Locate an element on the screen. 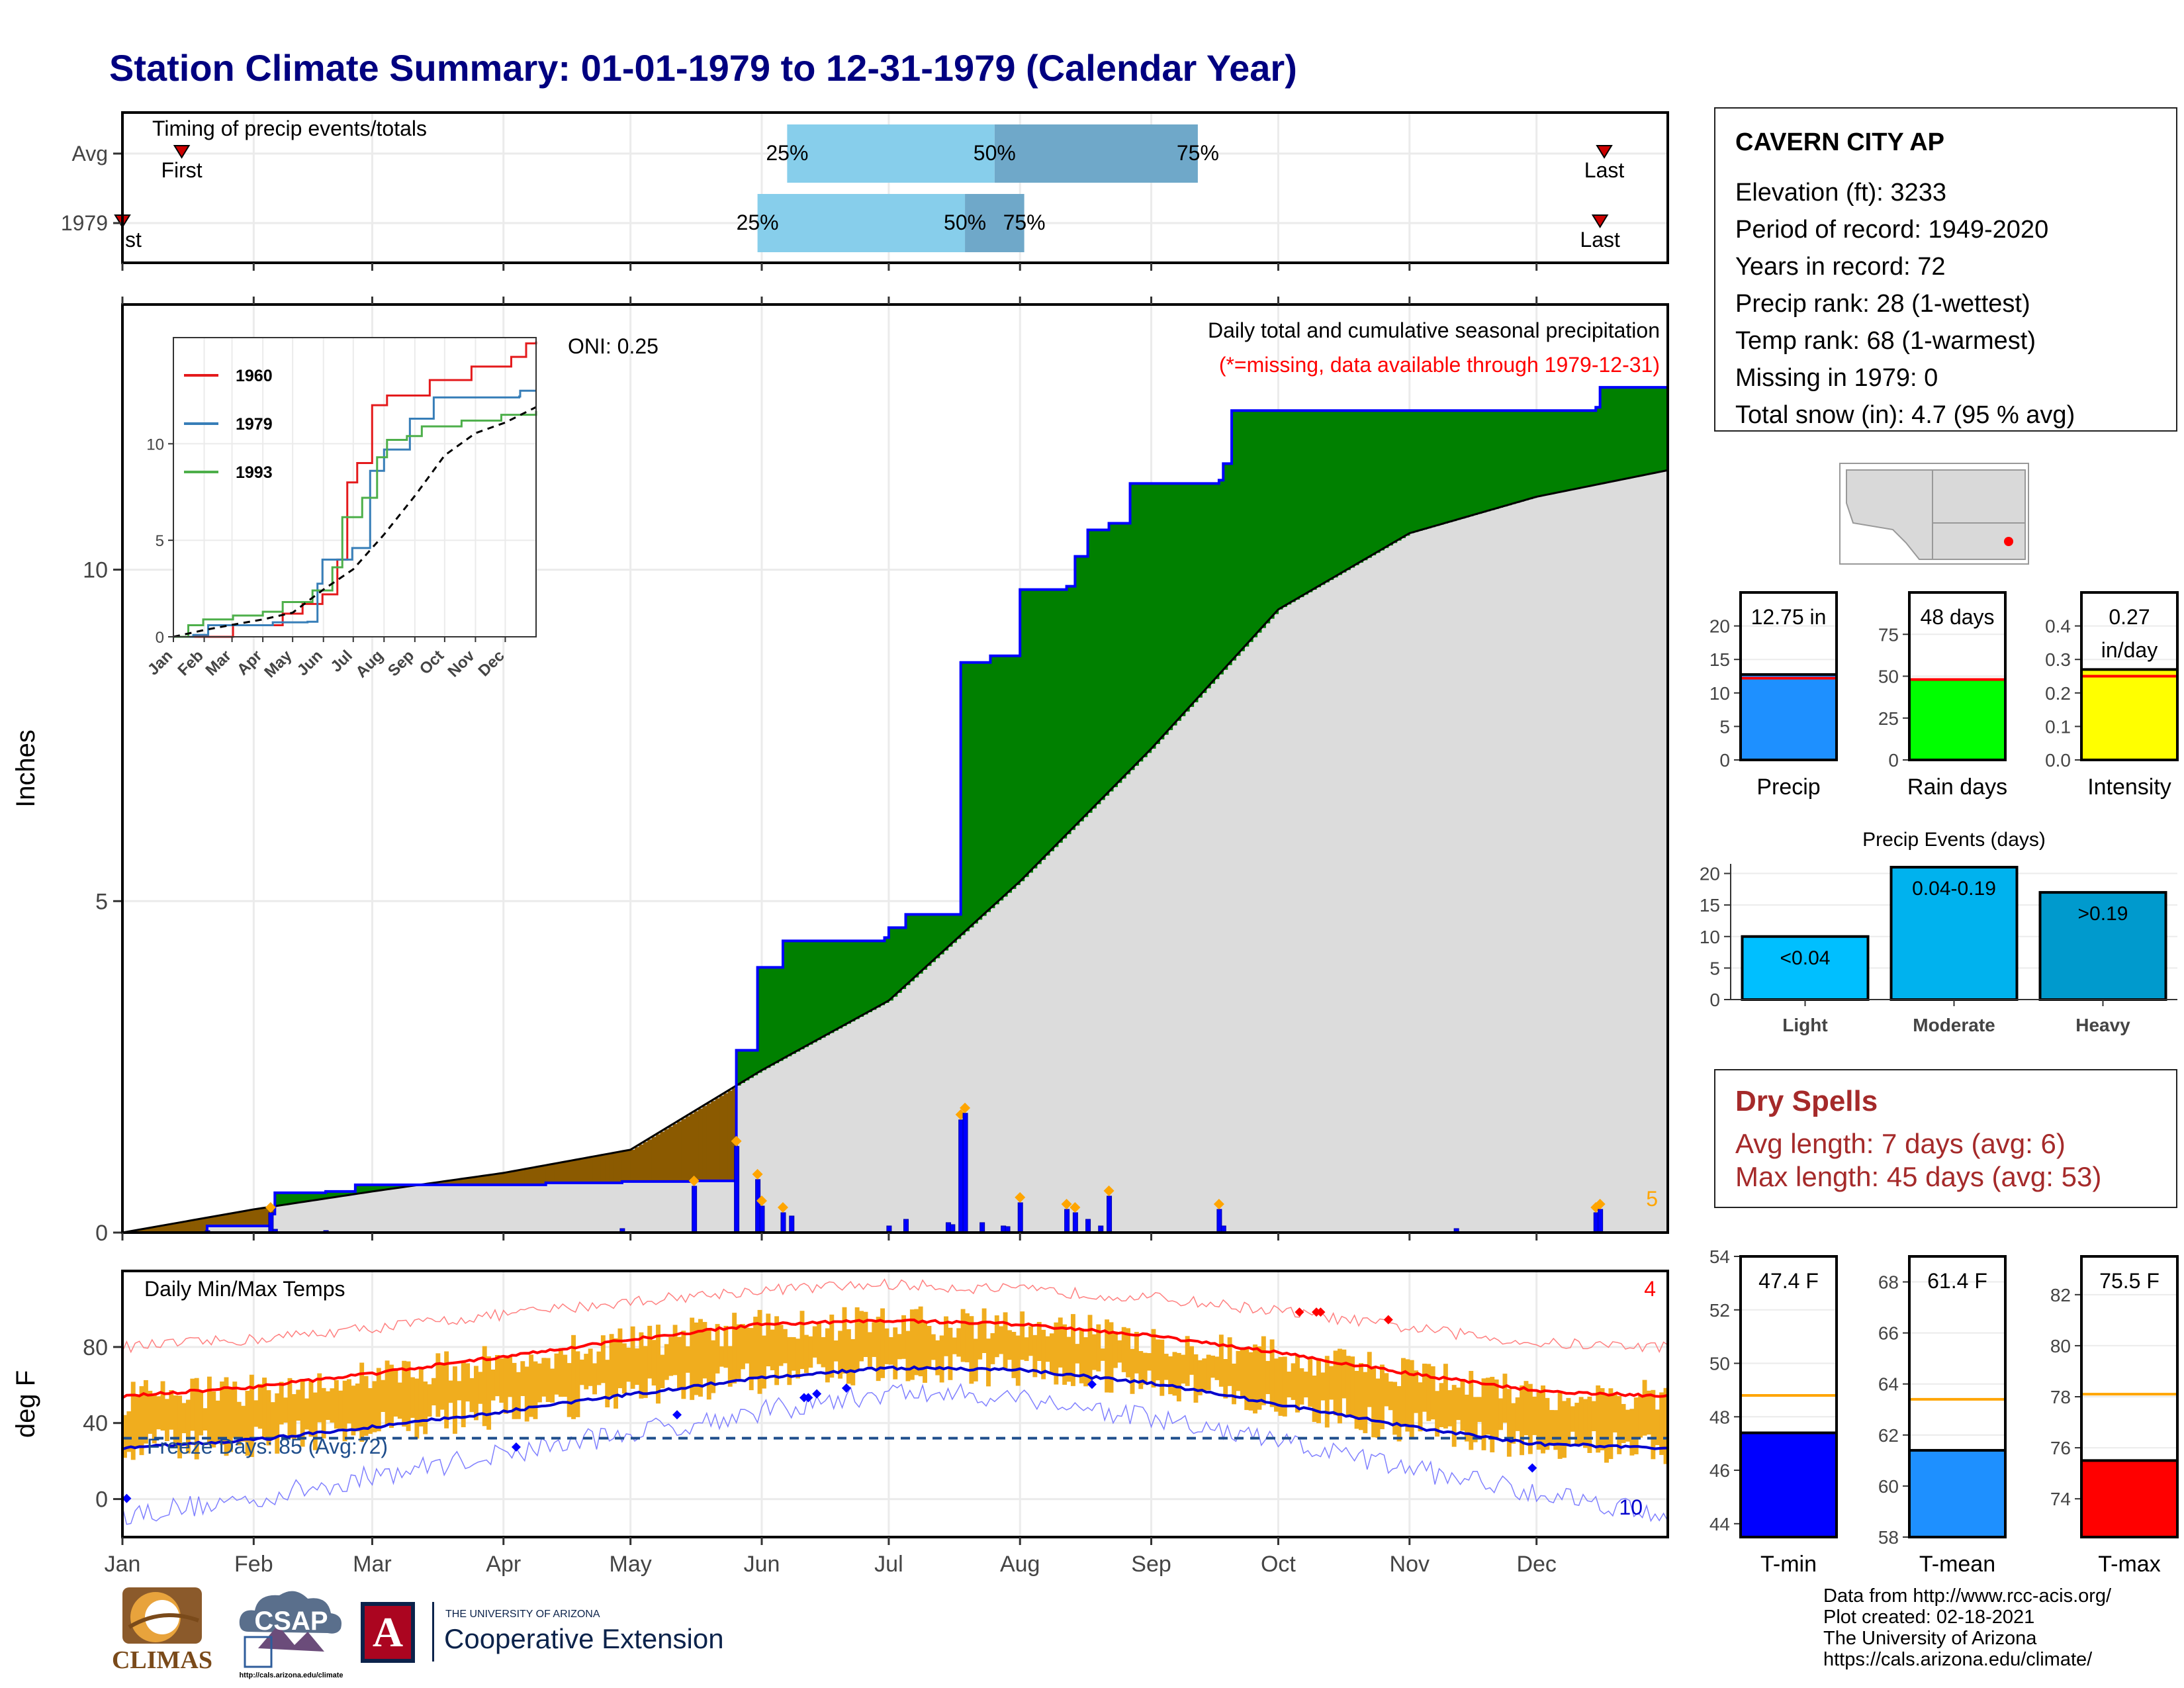  events-ytick-label: 20 is located at coordinates (1710, 874).